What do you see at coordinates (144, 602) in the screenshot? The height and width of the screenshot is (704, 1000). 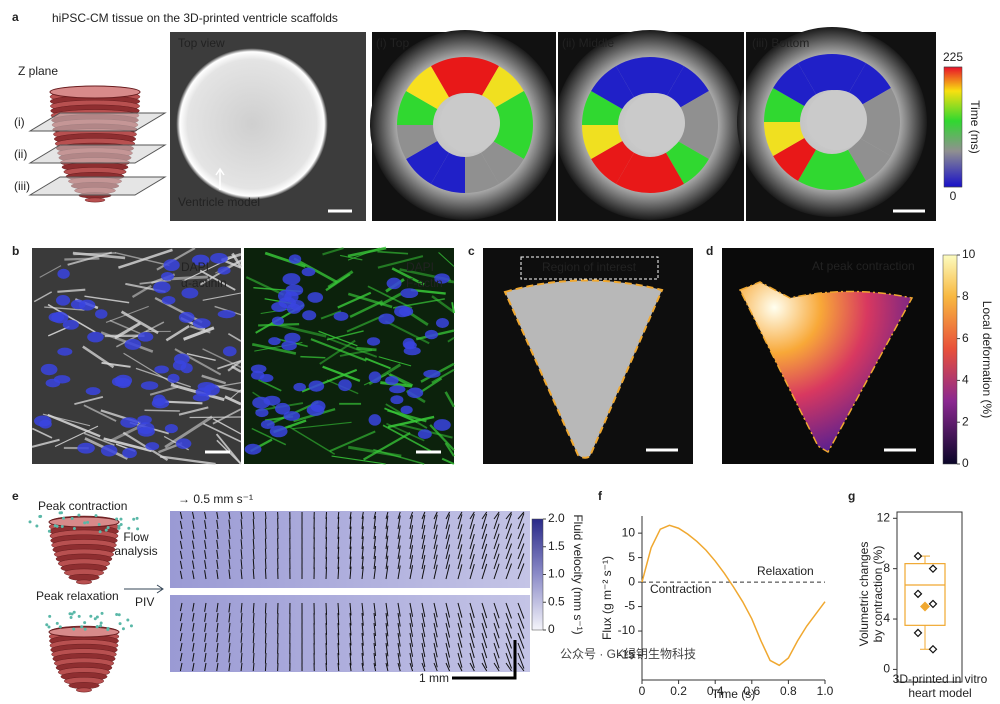 I see `method-label: PIV` at bounding box center [144, 602].